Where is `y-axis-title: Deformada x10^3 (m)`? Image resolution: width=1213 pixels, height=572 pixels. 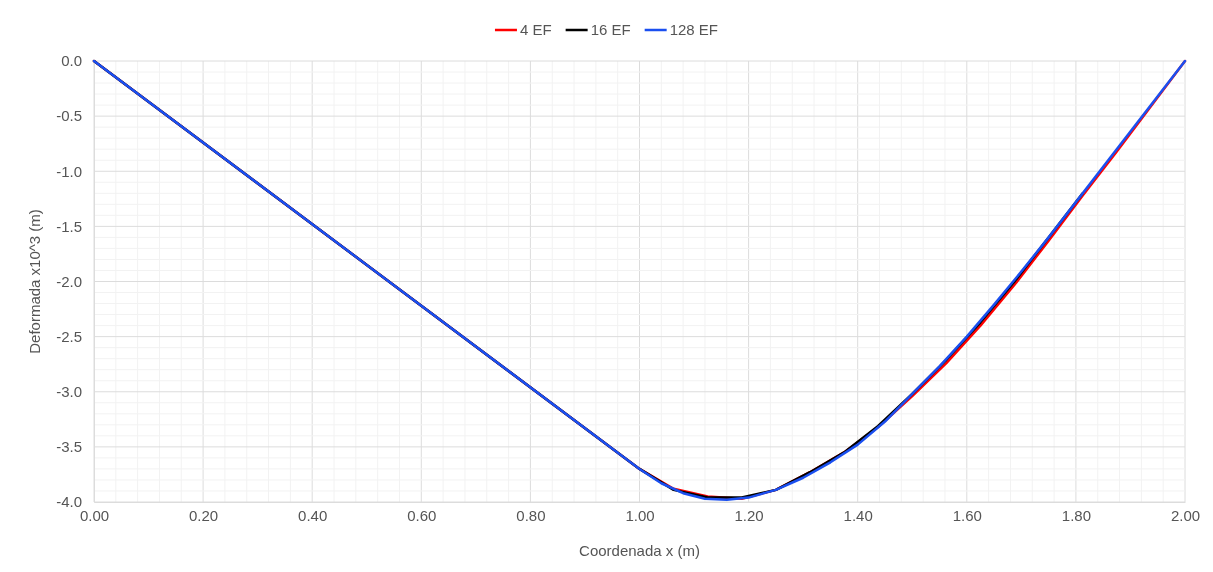 y-axis-title: Deformada x10^3 (m) is located at coordinates (34, 281).